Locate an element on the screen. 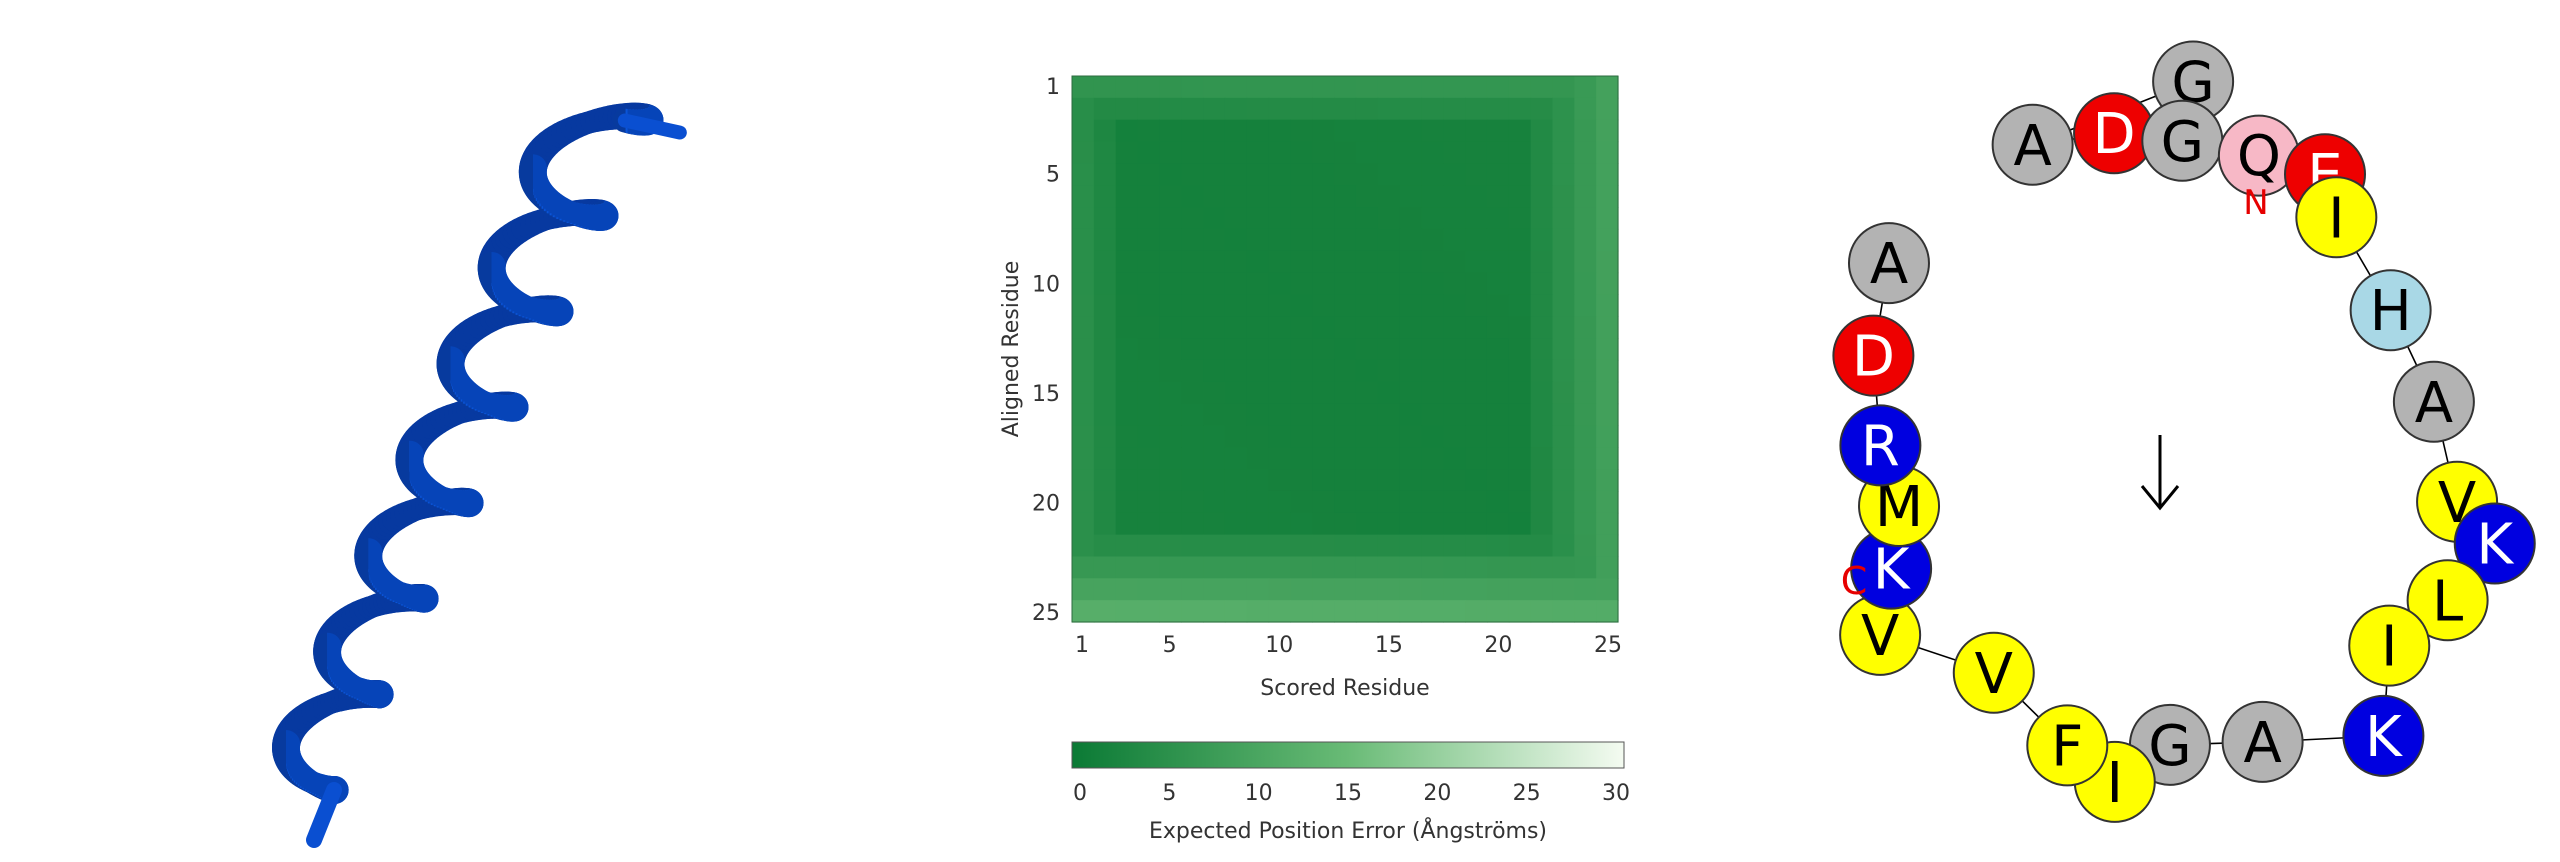 This screenshot has width=2560, height=862. residue-letter: K is located at coordinates (2495, 544).